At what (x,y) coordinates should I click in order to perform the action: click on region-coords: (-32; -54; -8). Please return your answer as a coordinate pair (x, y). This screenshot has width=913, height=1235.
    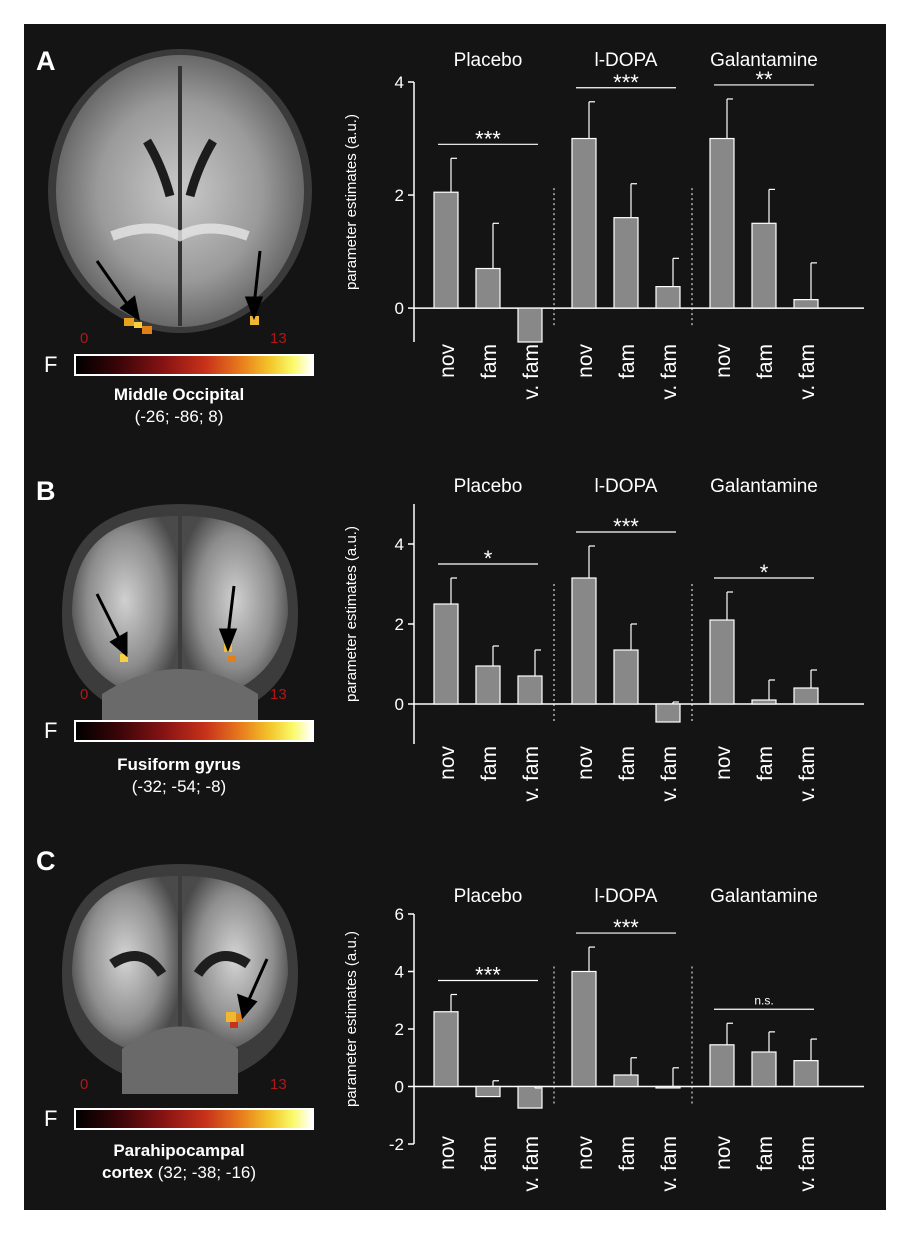
    Looking at the image, I should click on (179, 786).